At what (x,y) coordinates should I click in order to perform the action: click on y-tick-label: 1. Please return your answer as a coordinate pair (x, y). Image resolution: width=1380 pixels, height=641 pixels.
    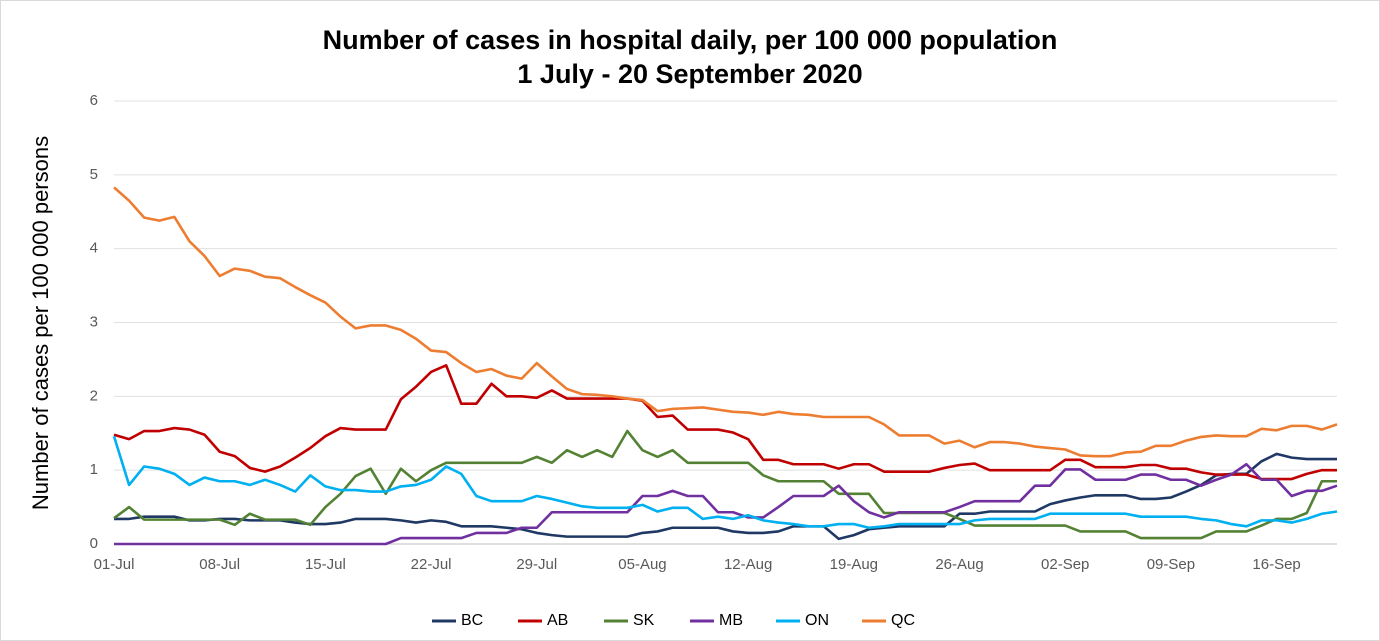
    Looking at the image, I should click on (94, 469).